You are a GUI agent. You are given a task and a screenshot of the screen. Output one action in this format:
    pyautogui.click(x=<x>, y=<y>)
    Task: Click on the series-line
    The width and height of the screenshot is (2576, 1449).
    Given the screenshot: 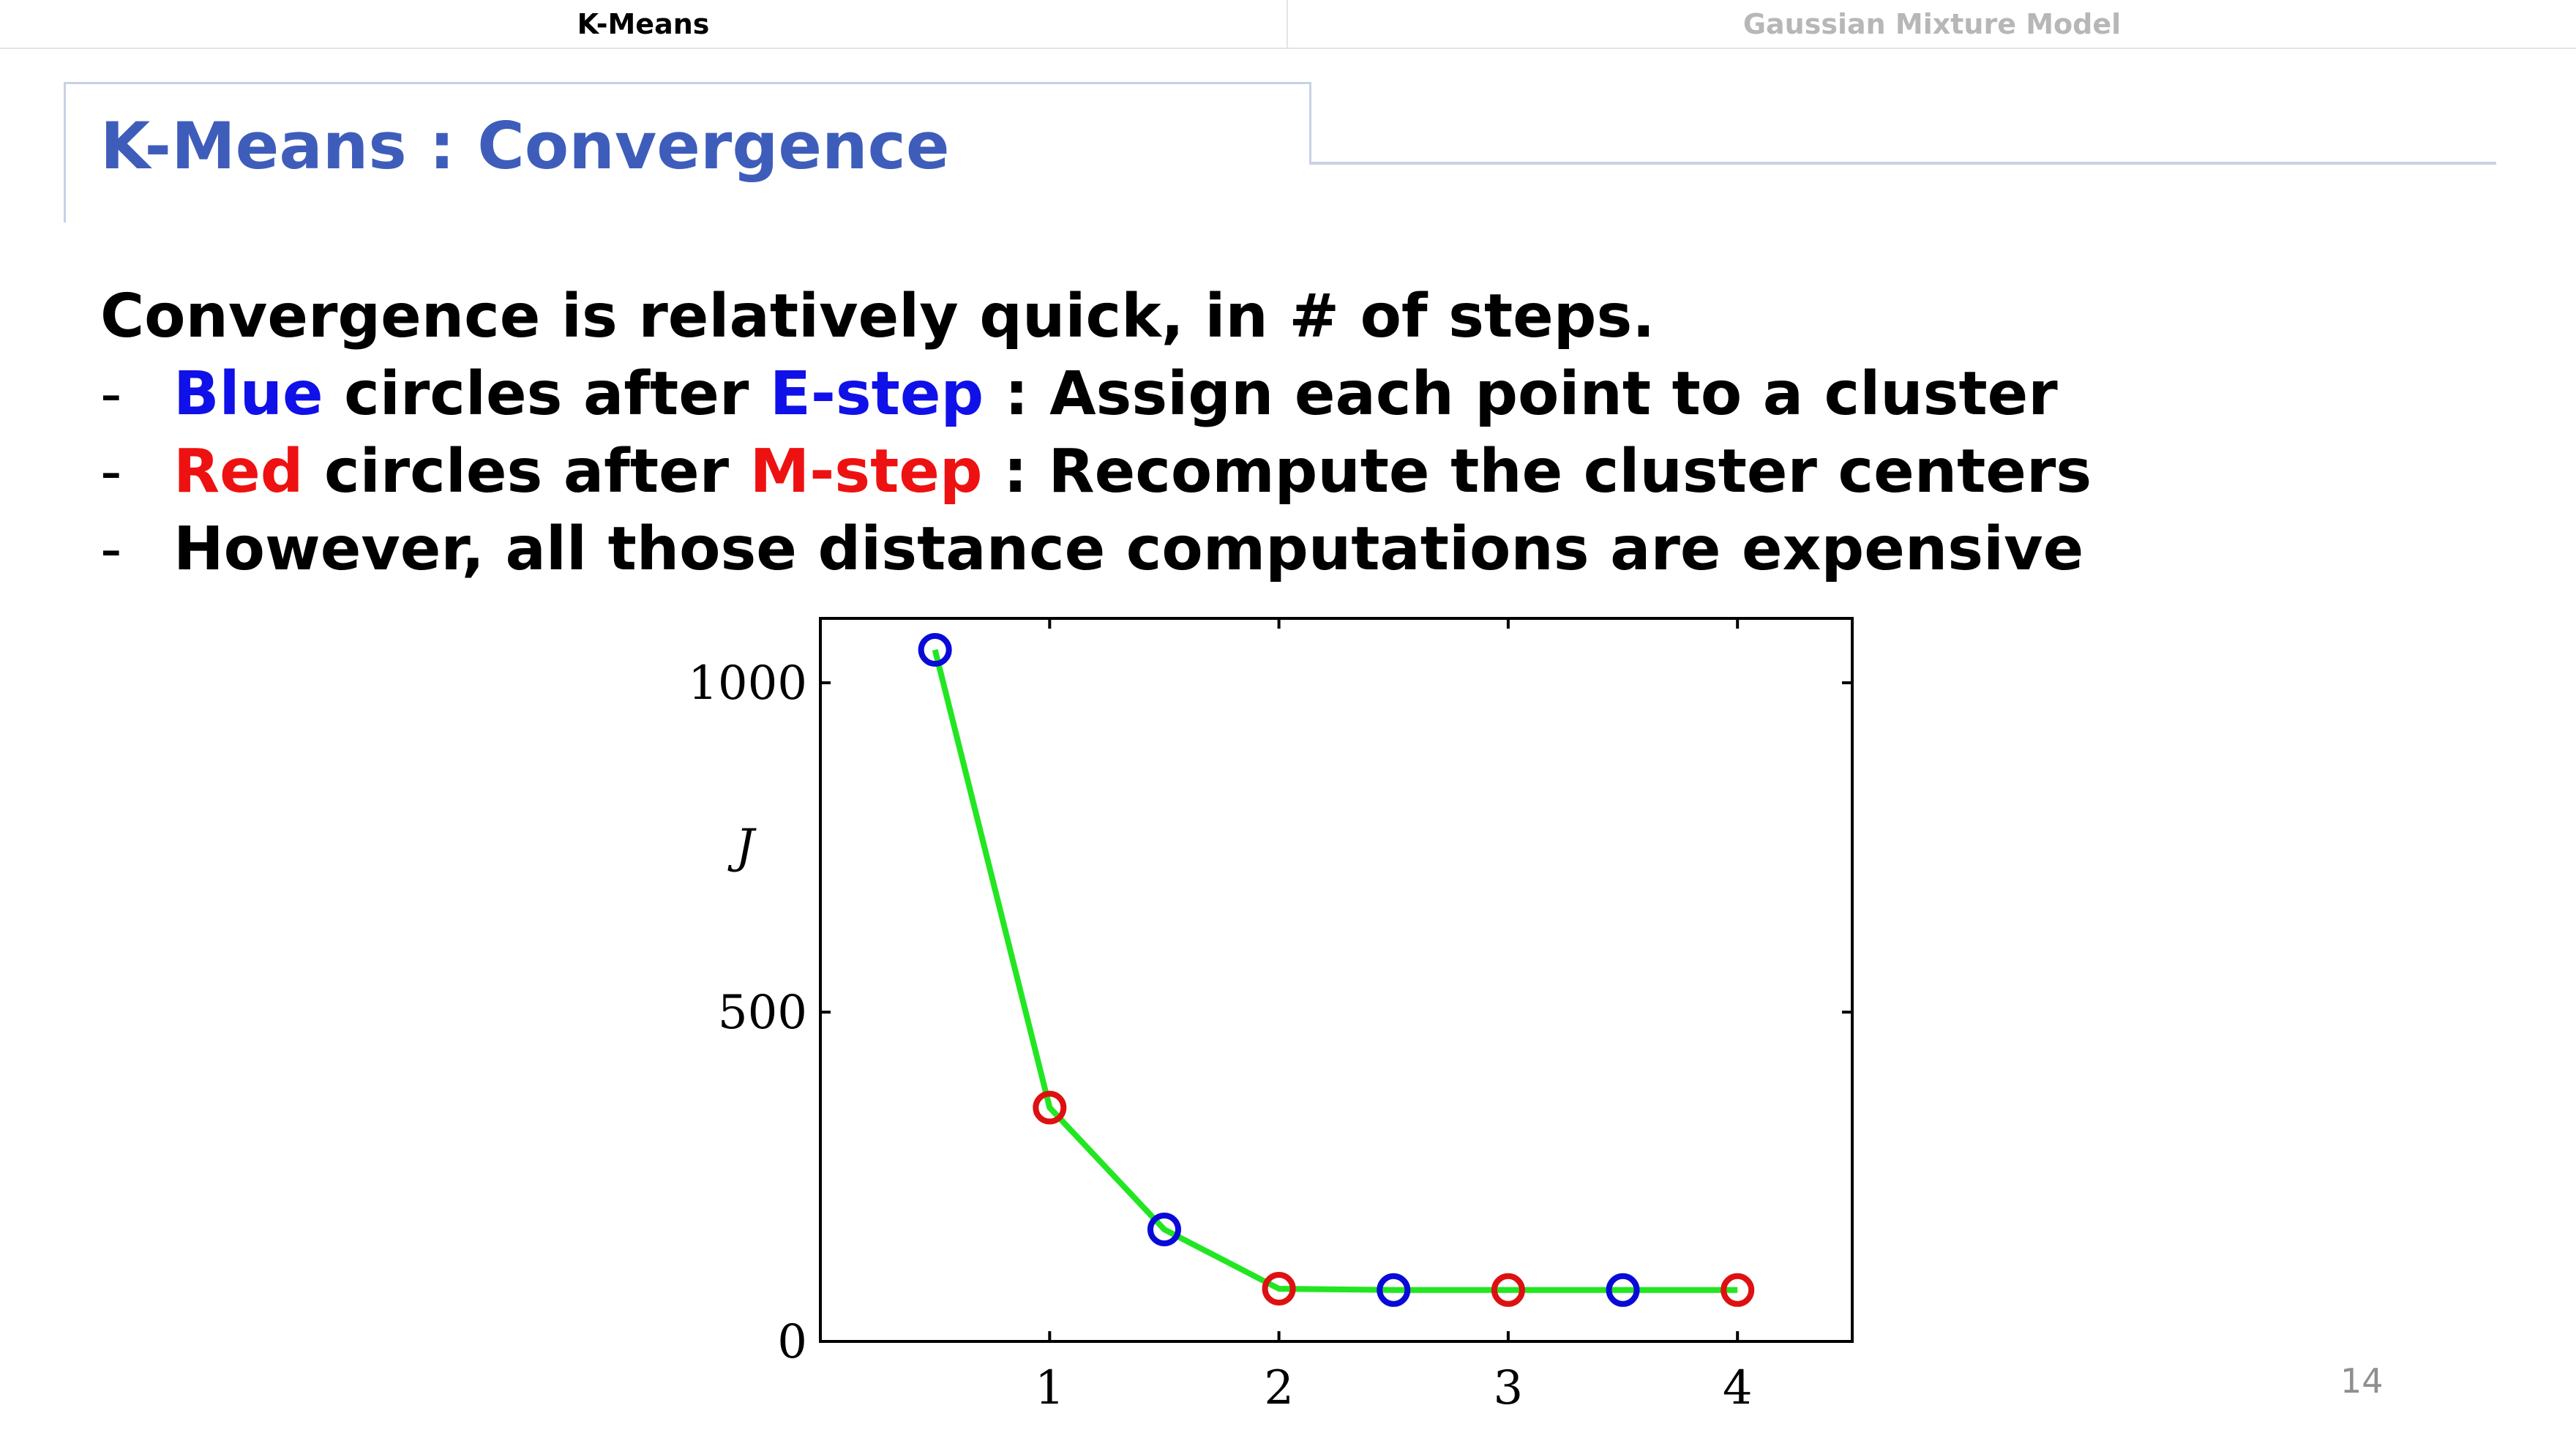 What is the action you would take?
    pyautogui.click(x=1335, y=971)
    